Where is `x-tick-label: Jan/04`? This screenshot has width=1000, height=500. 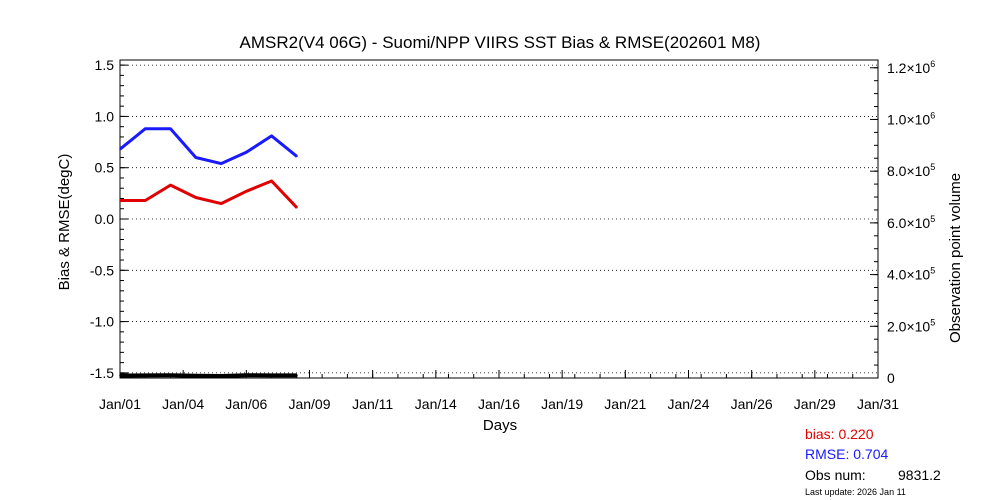 x-tick-label: Jan/04 is located at coordinates (183, 404).